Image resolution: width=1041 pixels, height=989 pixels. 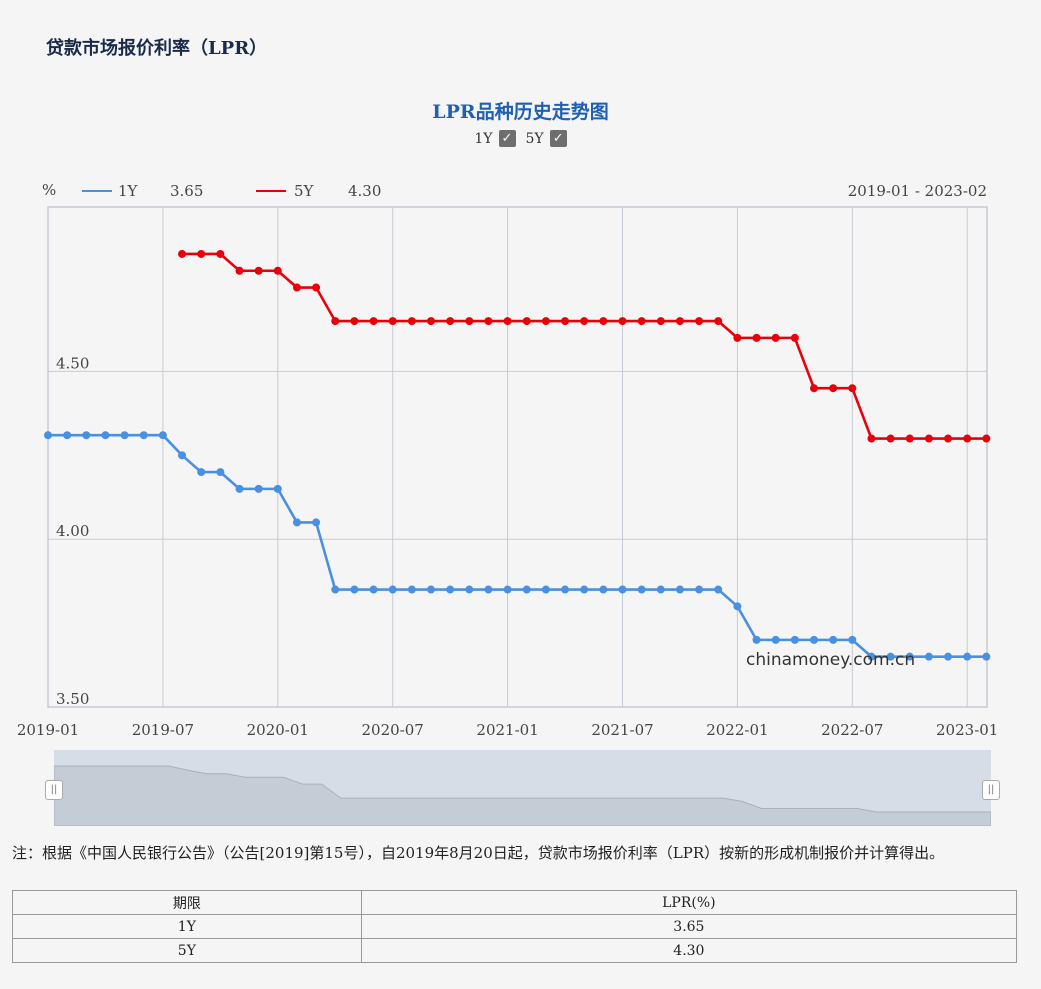 I want to click on checkbox-5y: ✓, so click(x=558, y=138).